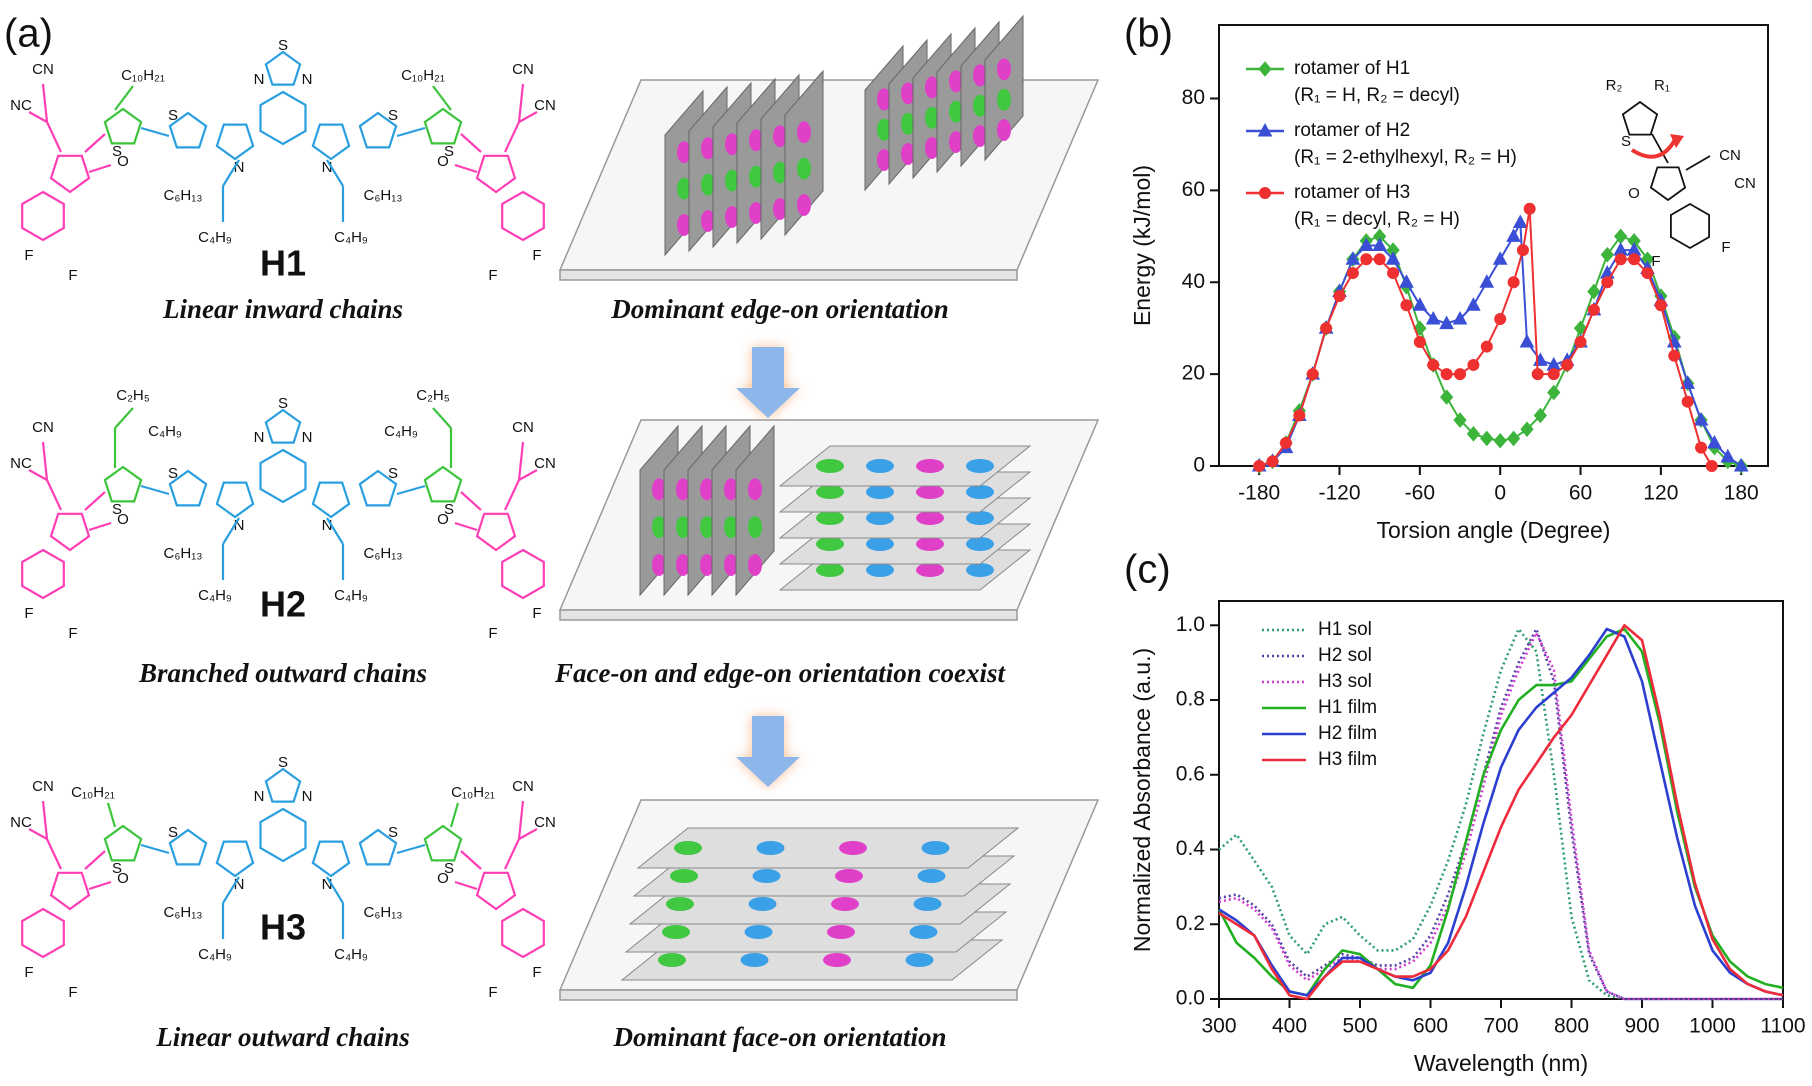 The width and height of the screenshot is (1812, 1086). Describe the element at coordinates (1741, 493) in the screenshot. I see `x-tick-label: 180` at that location.